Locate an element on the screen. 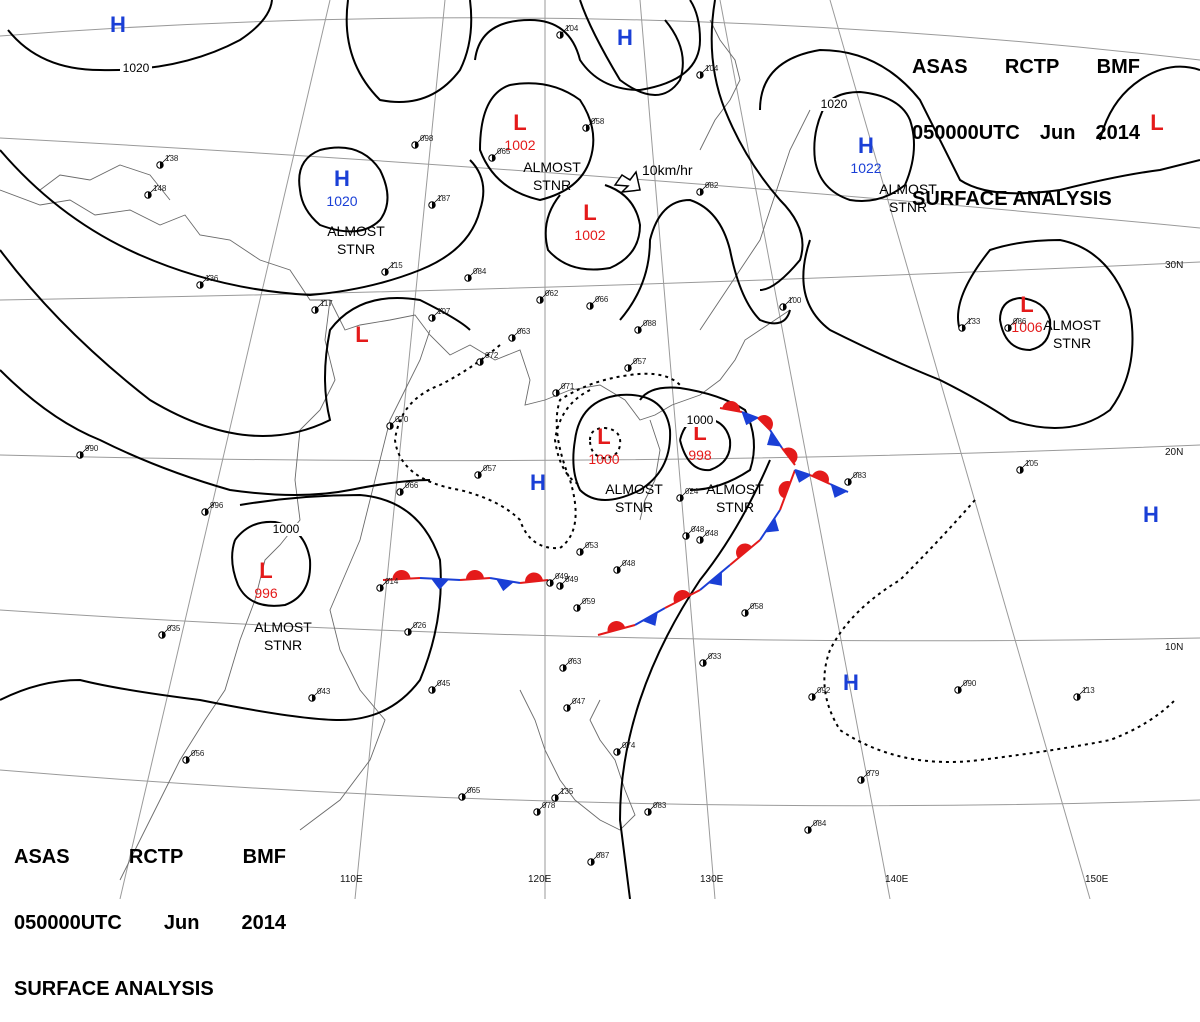 This screenshot has height=1022, width=1200. station-pressure: 104 is located at coordinates (712, 68).